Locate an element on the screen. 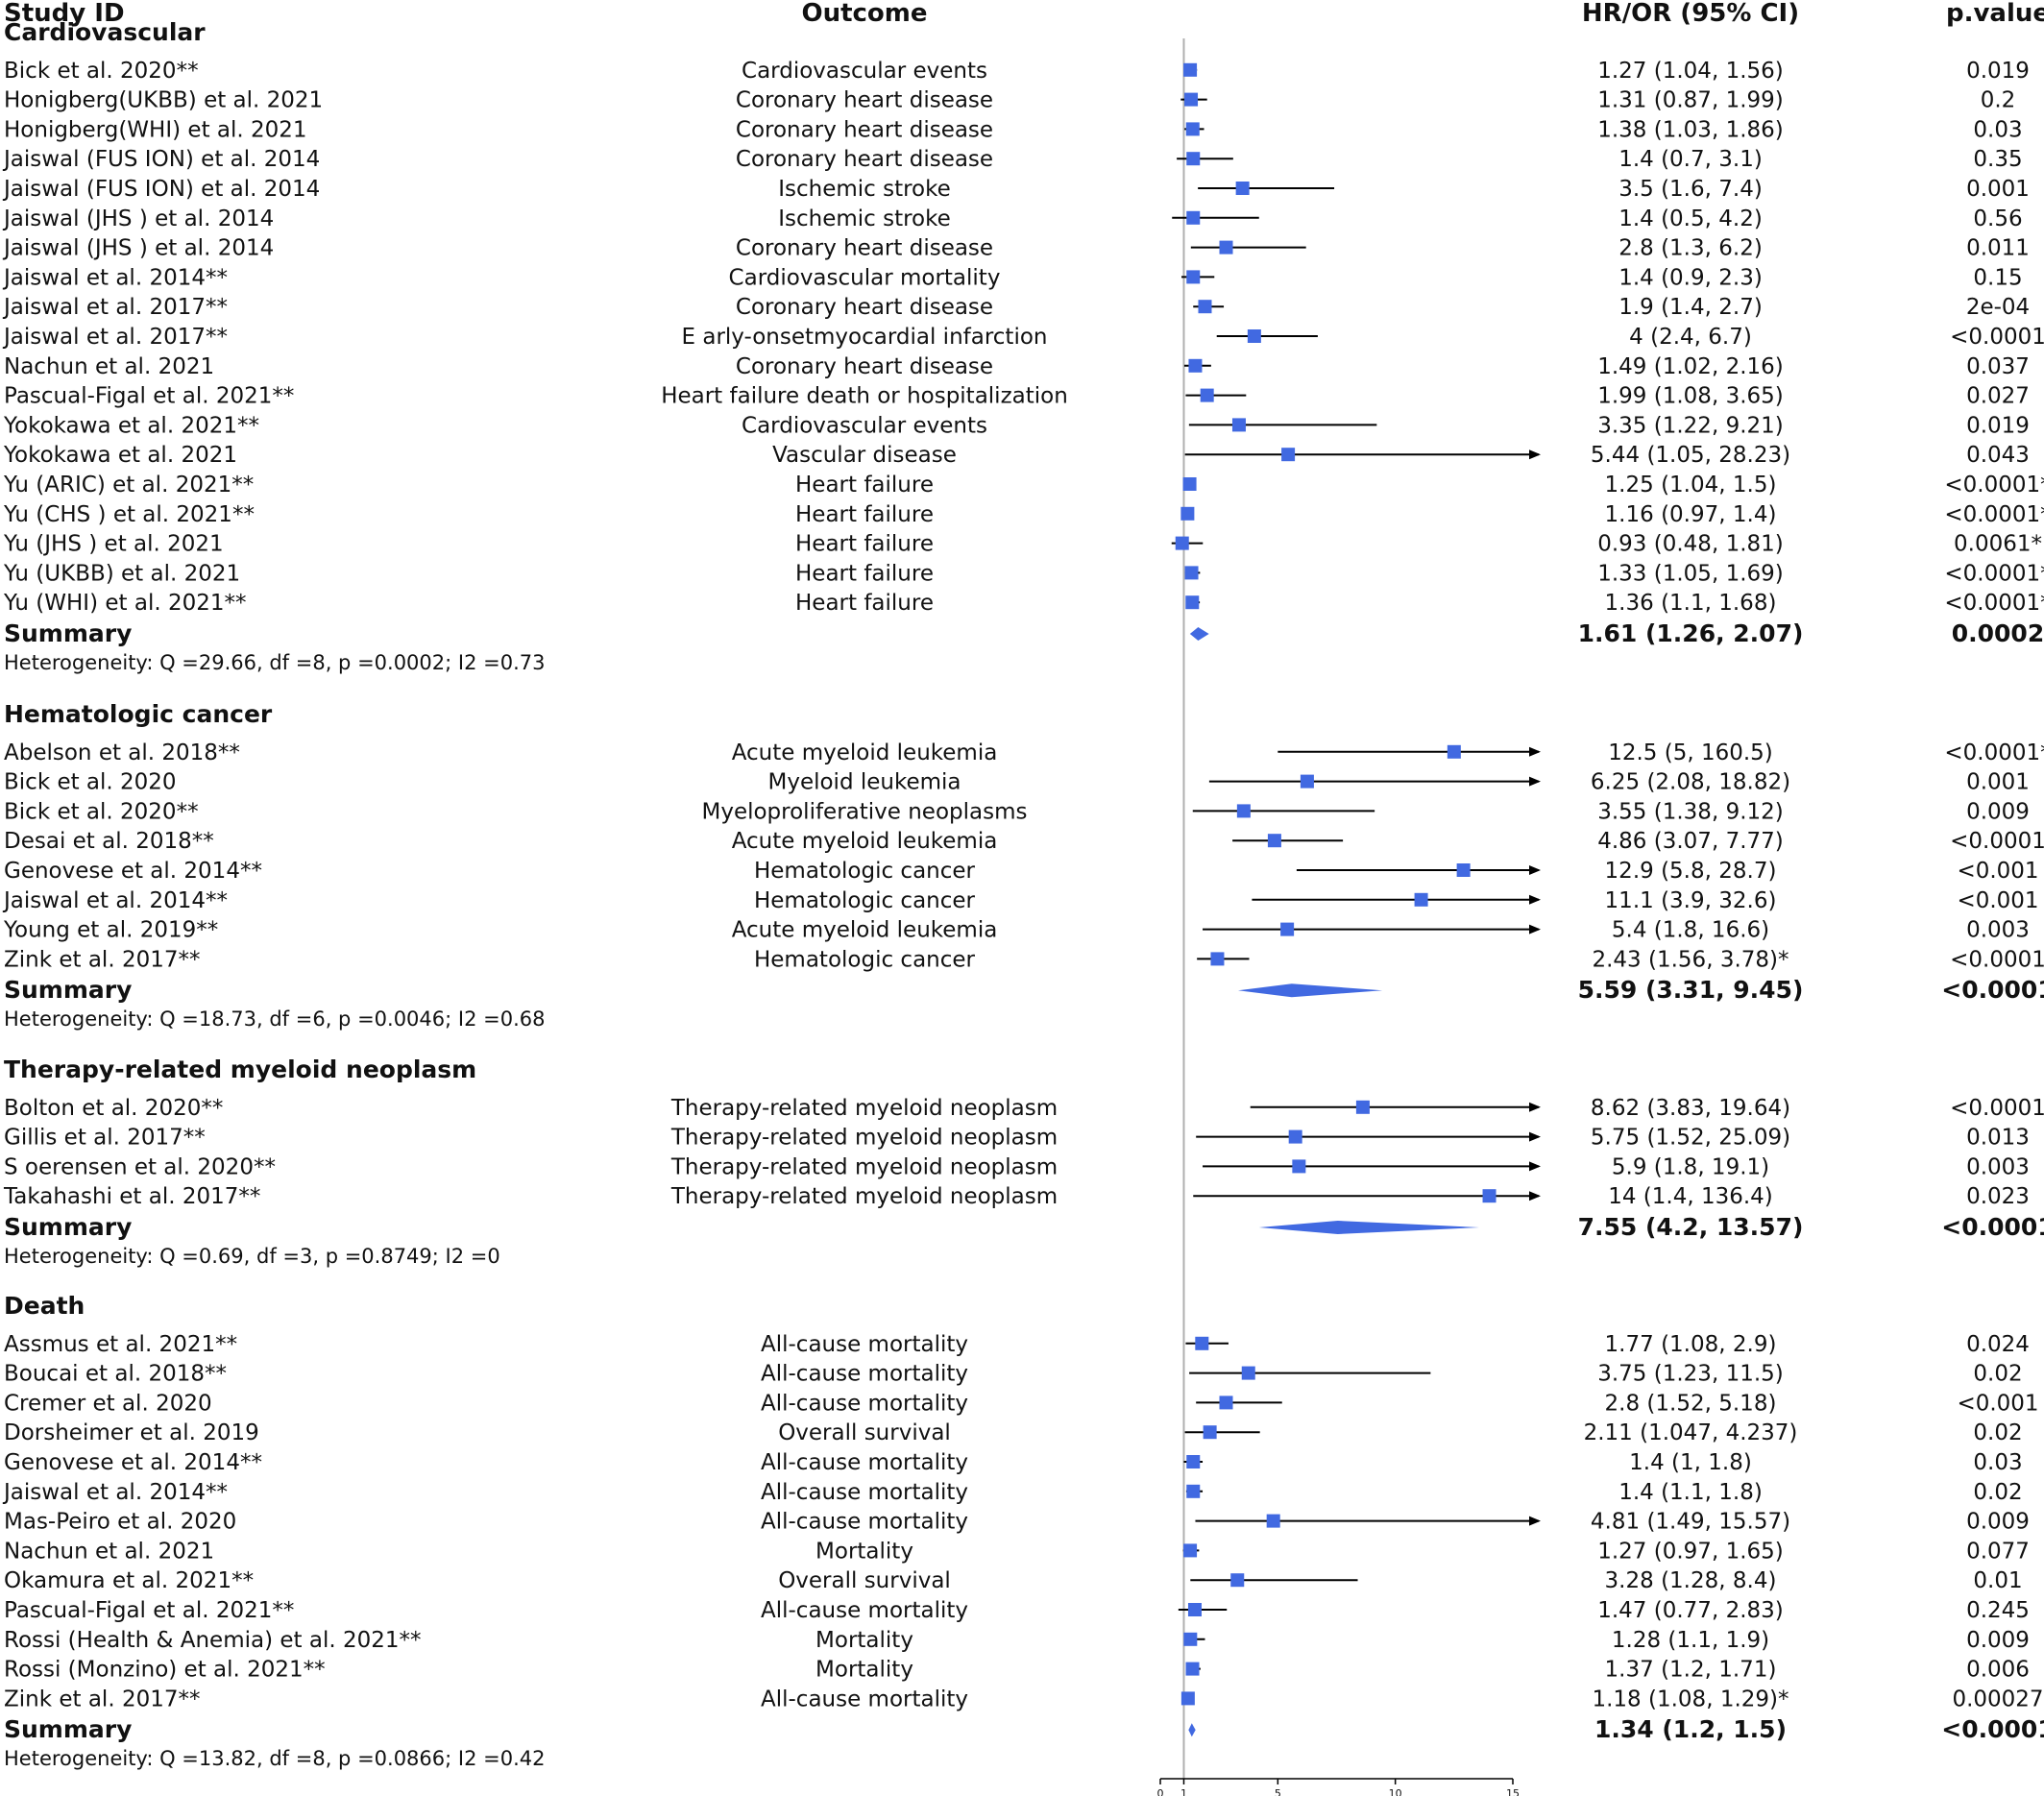 This screenshot has height=1796, width=2044. summary-effect-label: 7.55 (4.2, 13.57) is located at coordinates (1691, 1227).